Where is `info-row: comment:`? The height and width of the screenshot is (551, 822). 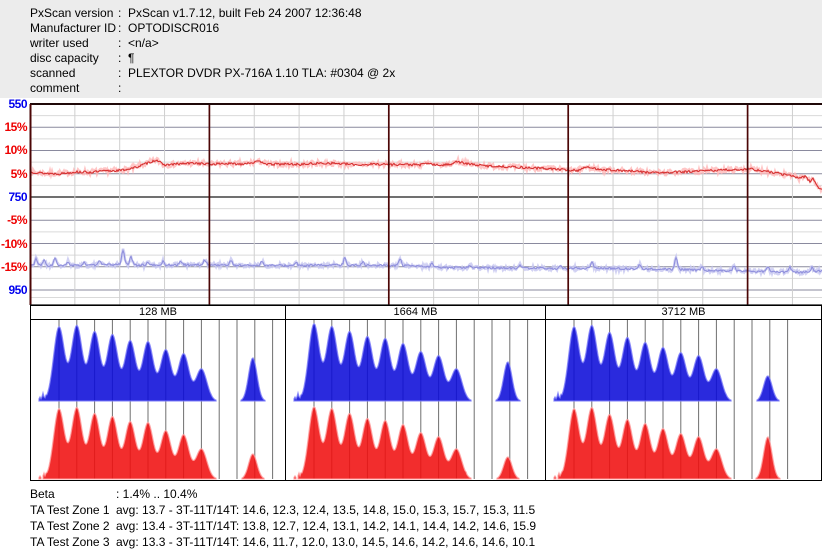
info-row: comment: is located at coordinates (426, 88).